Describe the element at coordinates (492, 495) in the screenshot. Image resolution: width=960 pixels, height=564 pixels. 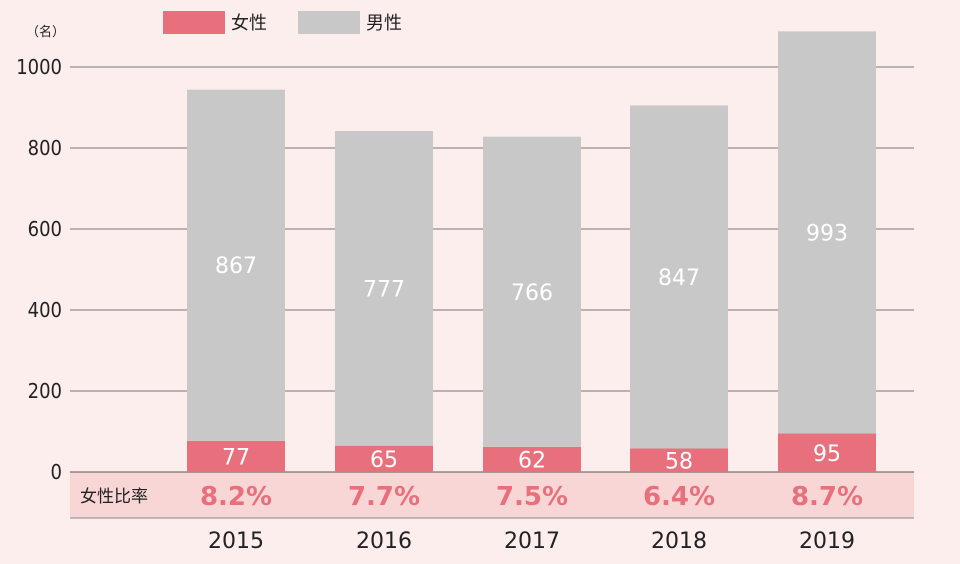
I see `ratio-band` at that location.